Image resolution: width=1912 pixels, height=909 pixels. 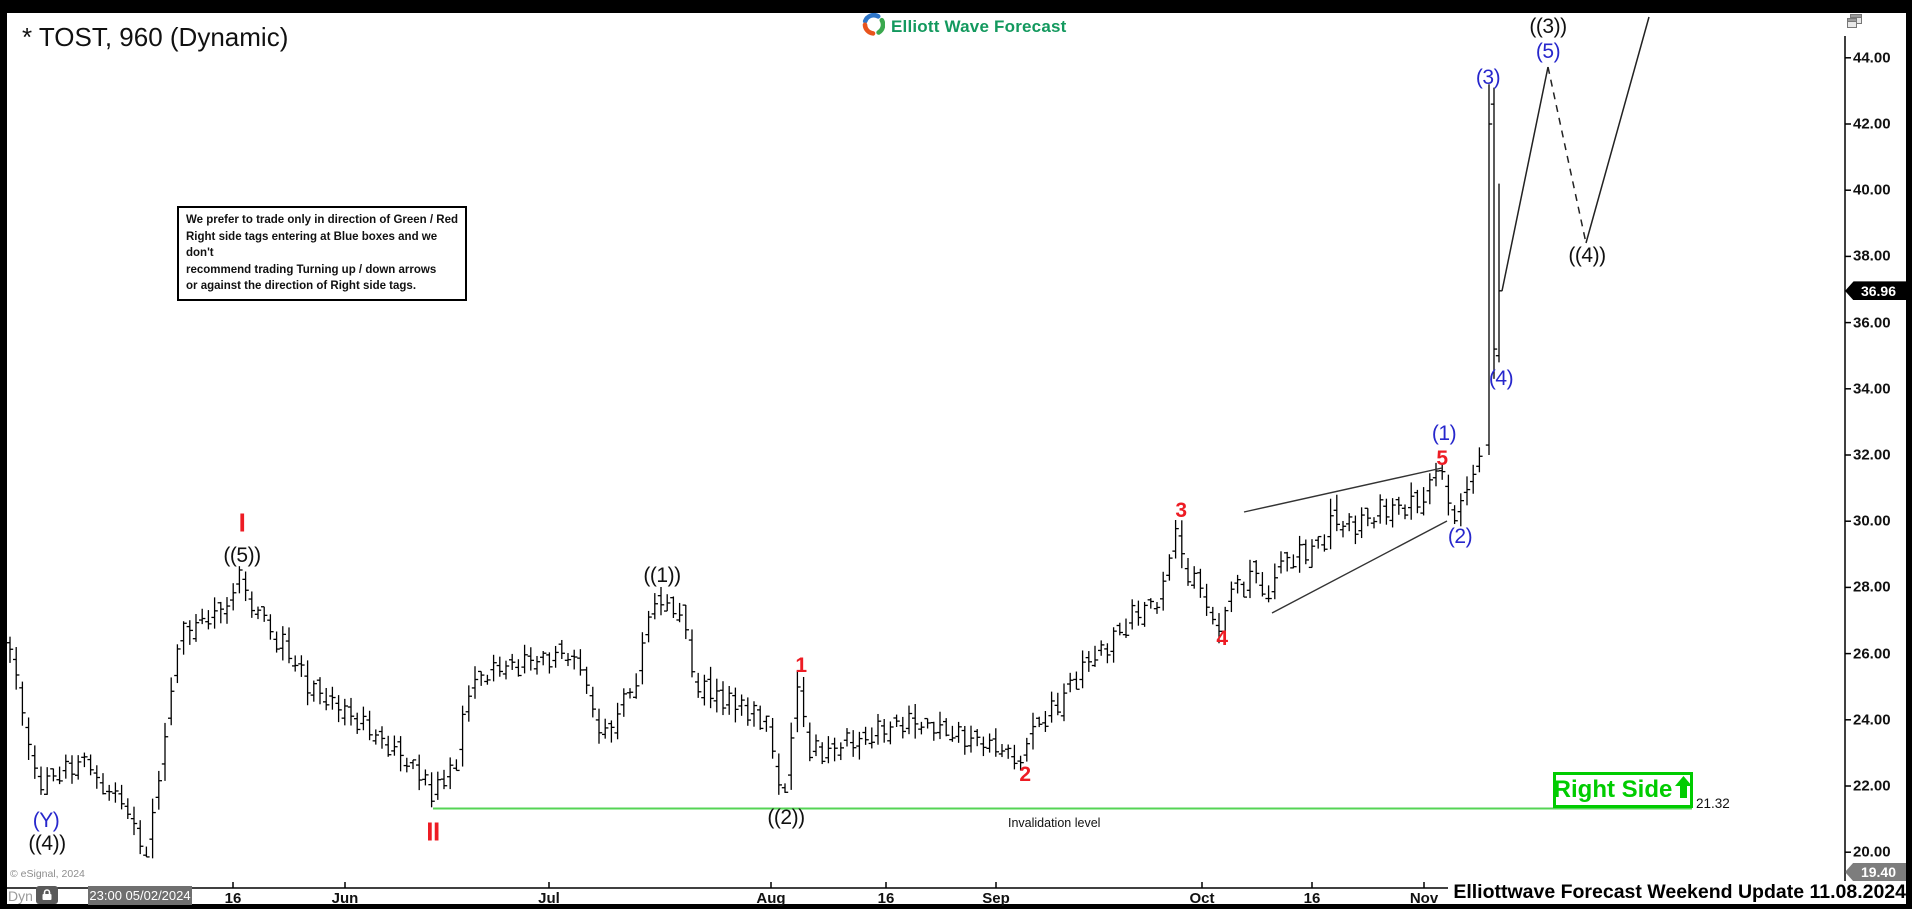 I want to click on window-frame-left, so click(x=3, y=454).